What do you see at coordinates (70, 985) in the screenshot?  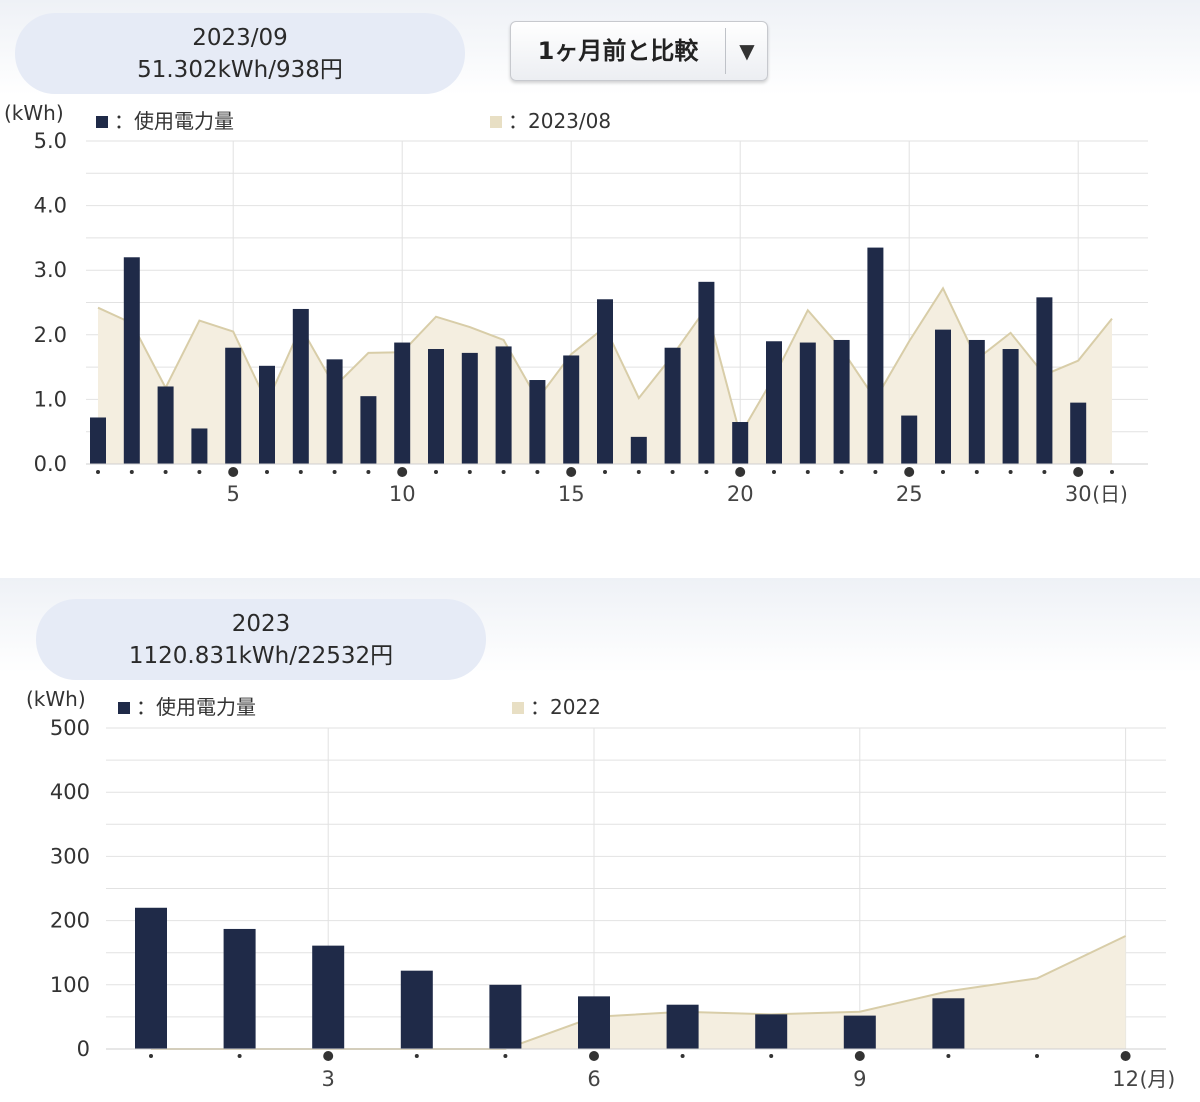 I see `y-tick-label: 100` at bounding box center [70, 985].